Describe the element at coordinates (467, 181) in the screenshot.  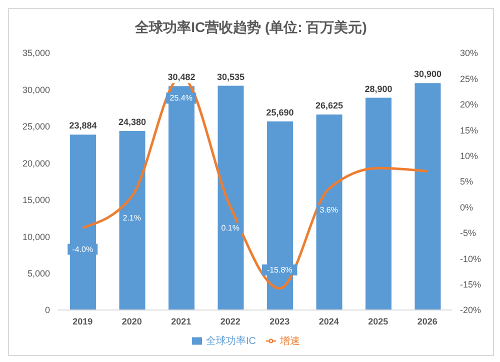
I see `y2-tick-label: 5%` at that location.